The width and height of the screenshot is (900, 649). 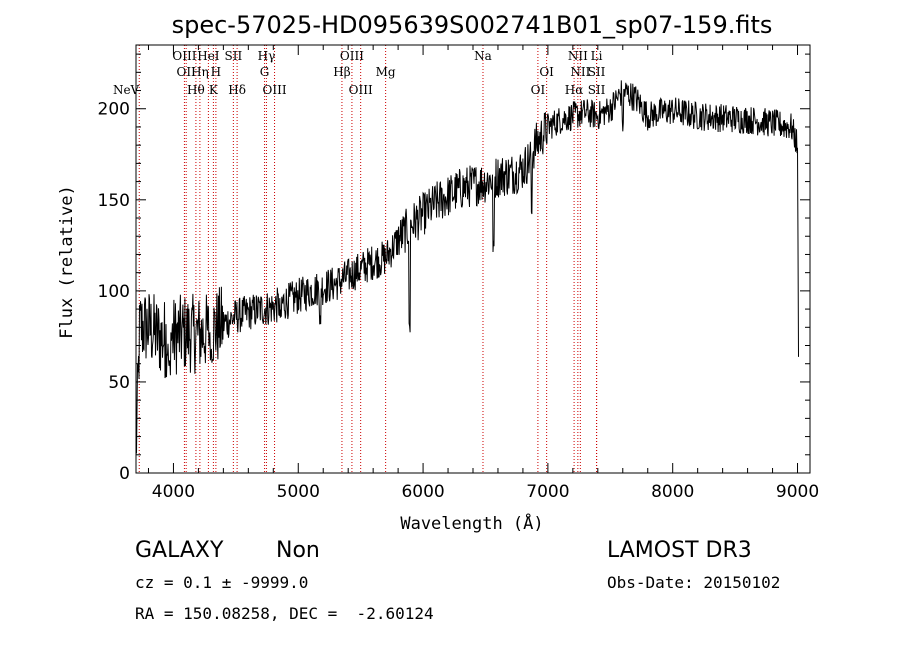 What do you see at coordinates (694, 582) in the screenshot?
I see `observation-date: Obs-Date: 20150102` at bounding box center [694, 582].